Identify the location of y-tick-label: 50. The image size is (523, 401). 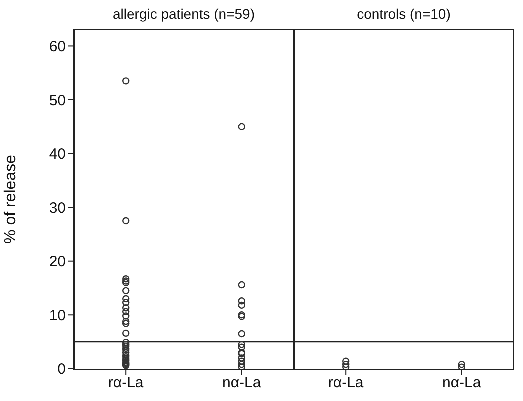
(57, 101).